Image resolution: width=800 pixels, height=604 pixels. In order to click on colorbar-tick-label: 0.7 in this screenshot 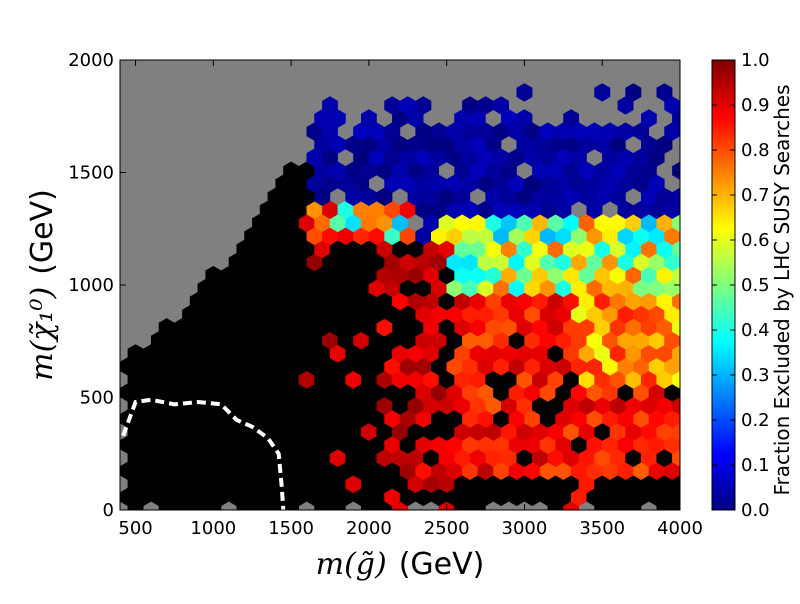, I will do `click(755, 195)`.